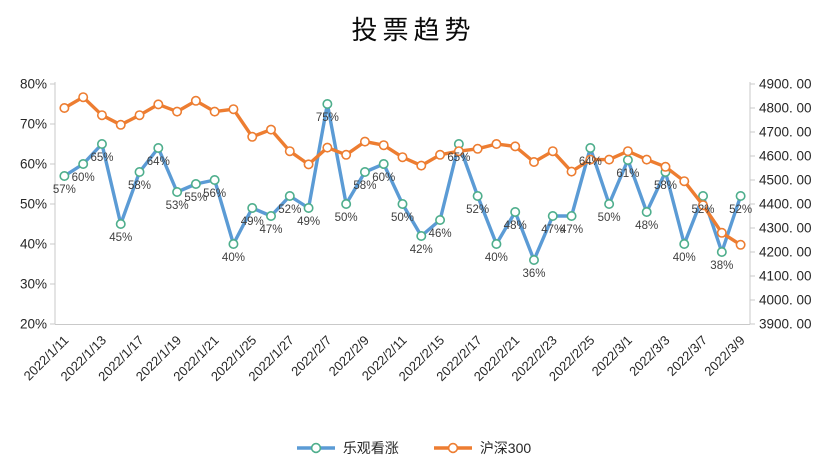 The height and width of the screenshot is (473, 827). Describe the element at coordinates (139, 186) in the screenshot. I see `data-label-optimistic: 58%` at that location.